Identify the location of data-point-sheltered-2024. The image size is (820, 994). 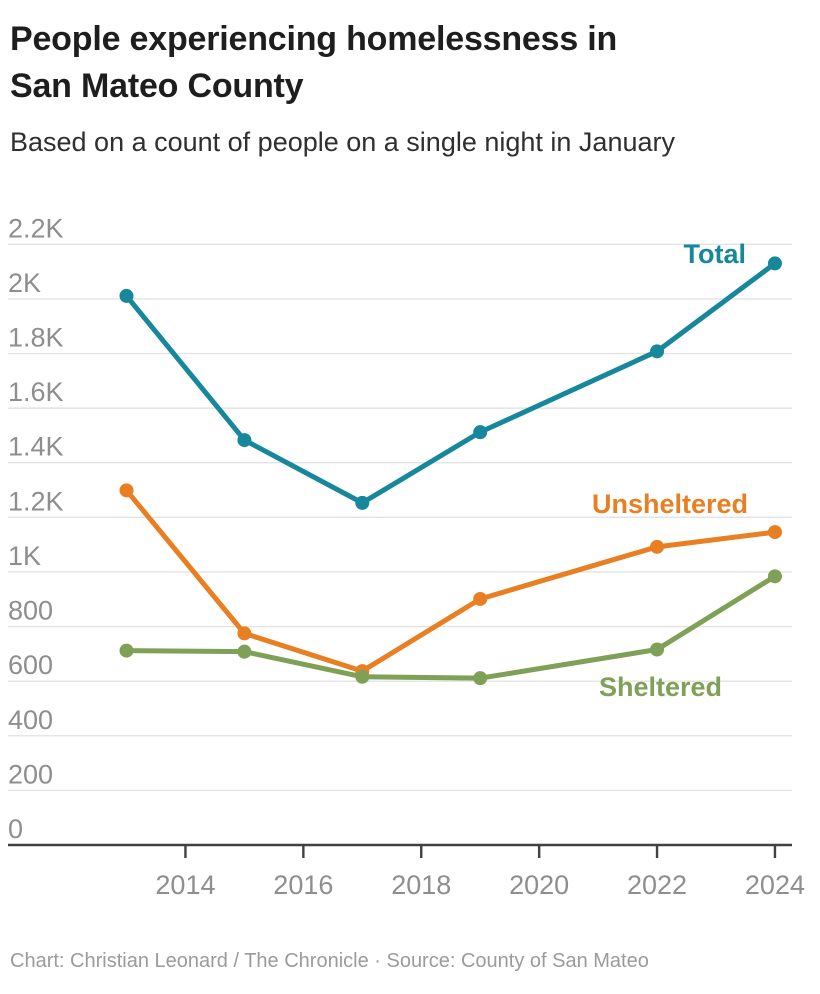
(774, 576).